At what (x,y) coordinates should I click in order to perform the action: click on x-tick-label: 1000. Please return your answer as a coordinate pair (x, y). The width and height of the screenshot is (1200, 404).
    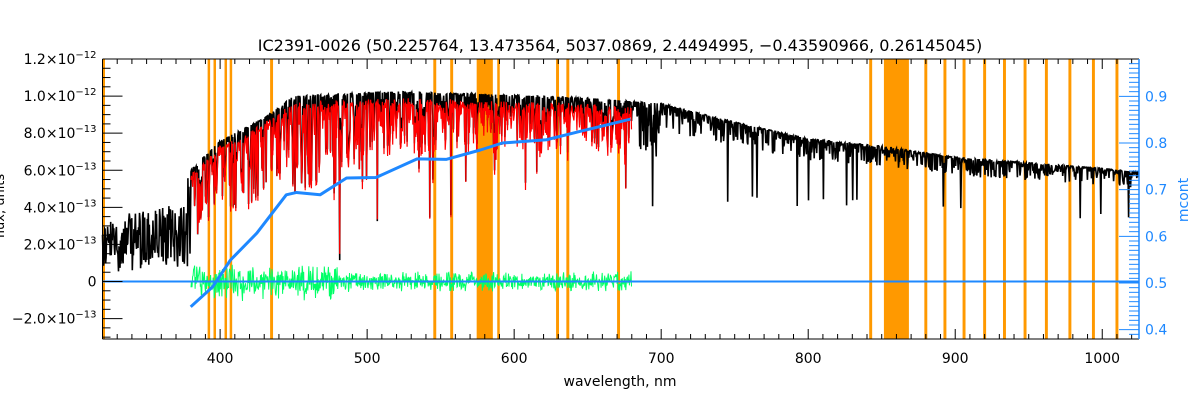
    Looking at the image, I should click on (1102, 359).